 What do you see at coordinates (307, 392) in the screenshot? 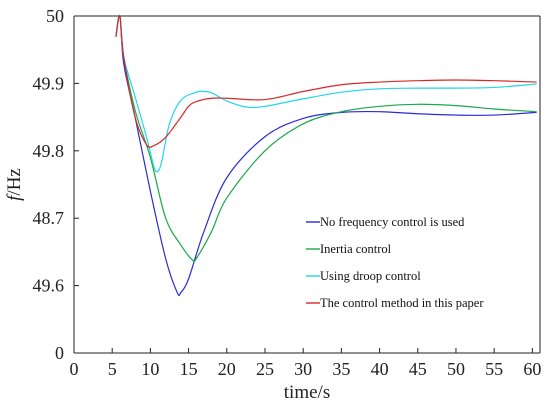
I see `x-axis-title: time/s` at bounding box center [307, 392].